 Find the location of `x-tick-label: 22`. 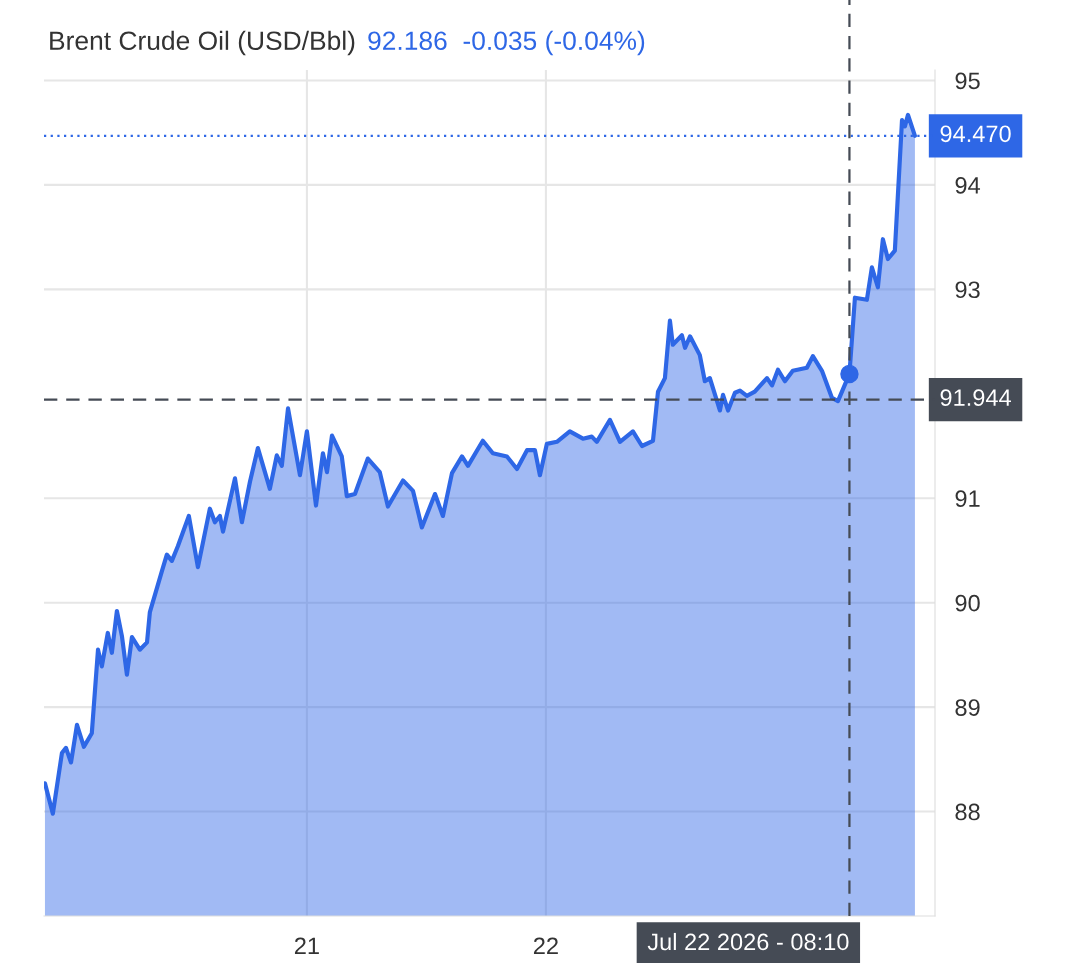

x-tick-label: 22 is located at coordinates (545, 945).